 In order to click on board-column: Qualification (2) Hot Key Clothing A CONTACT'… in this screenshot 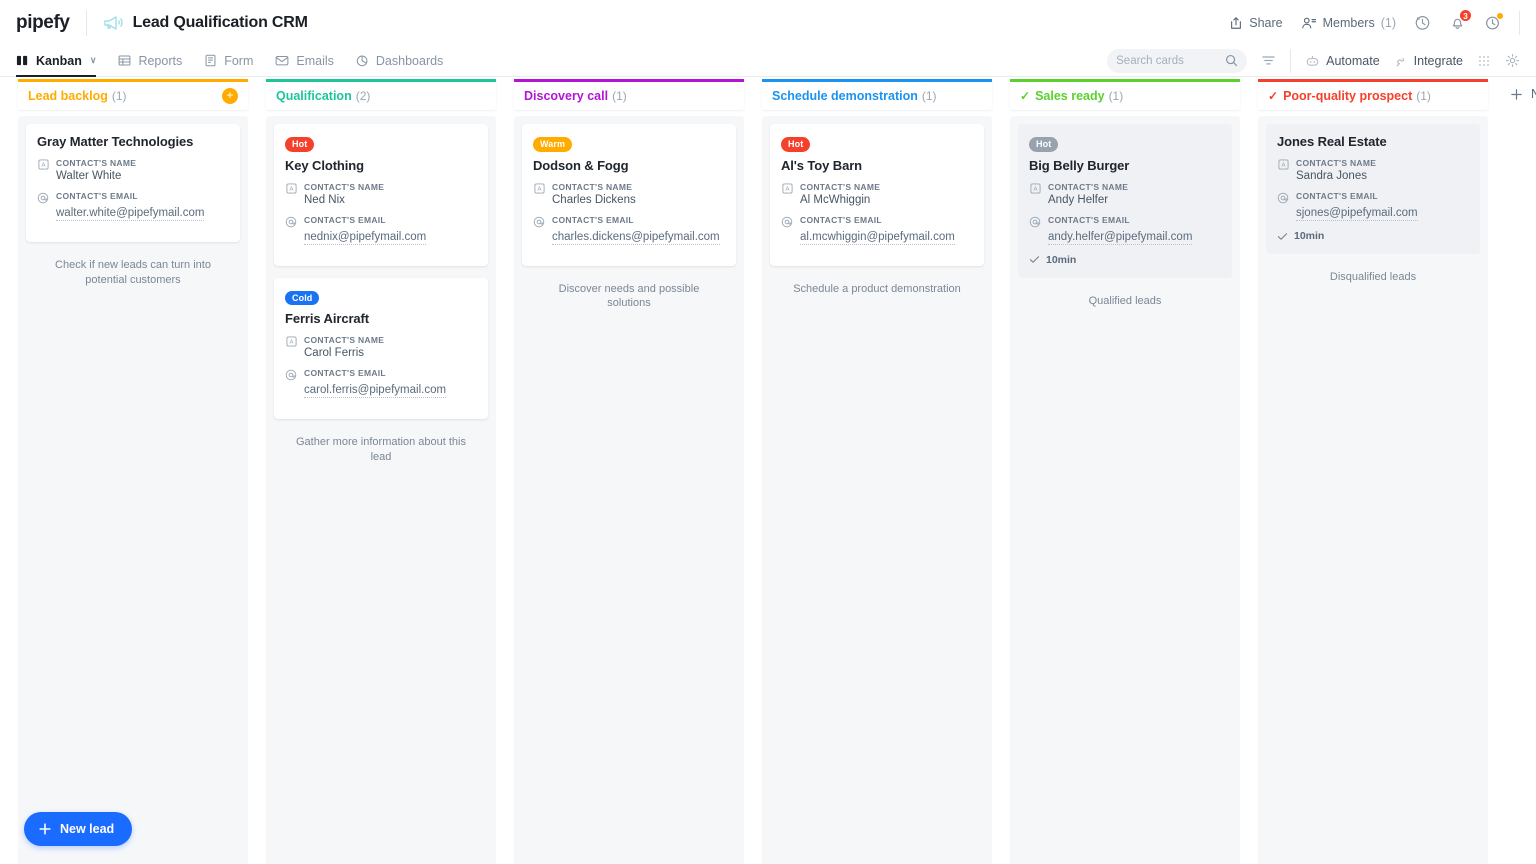, I will do `click(381, 470)`.